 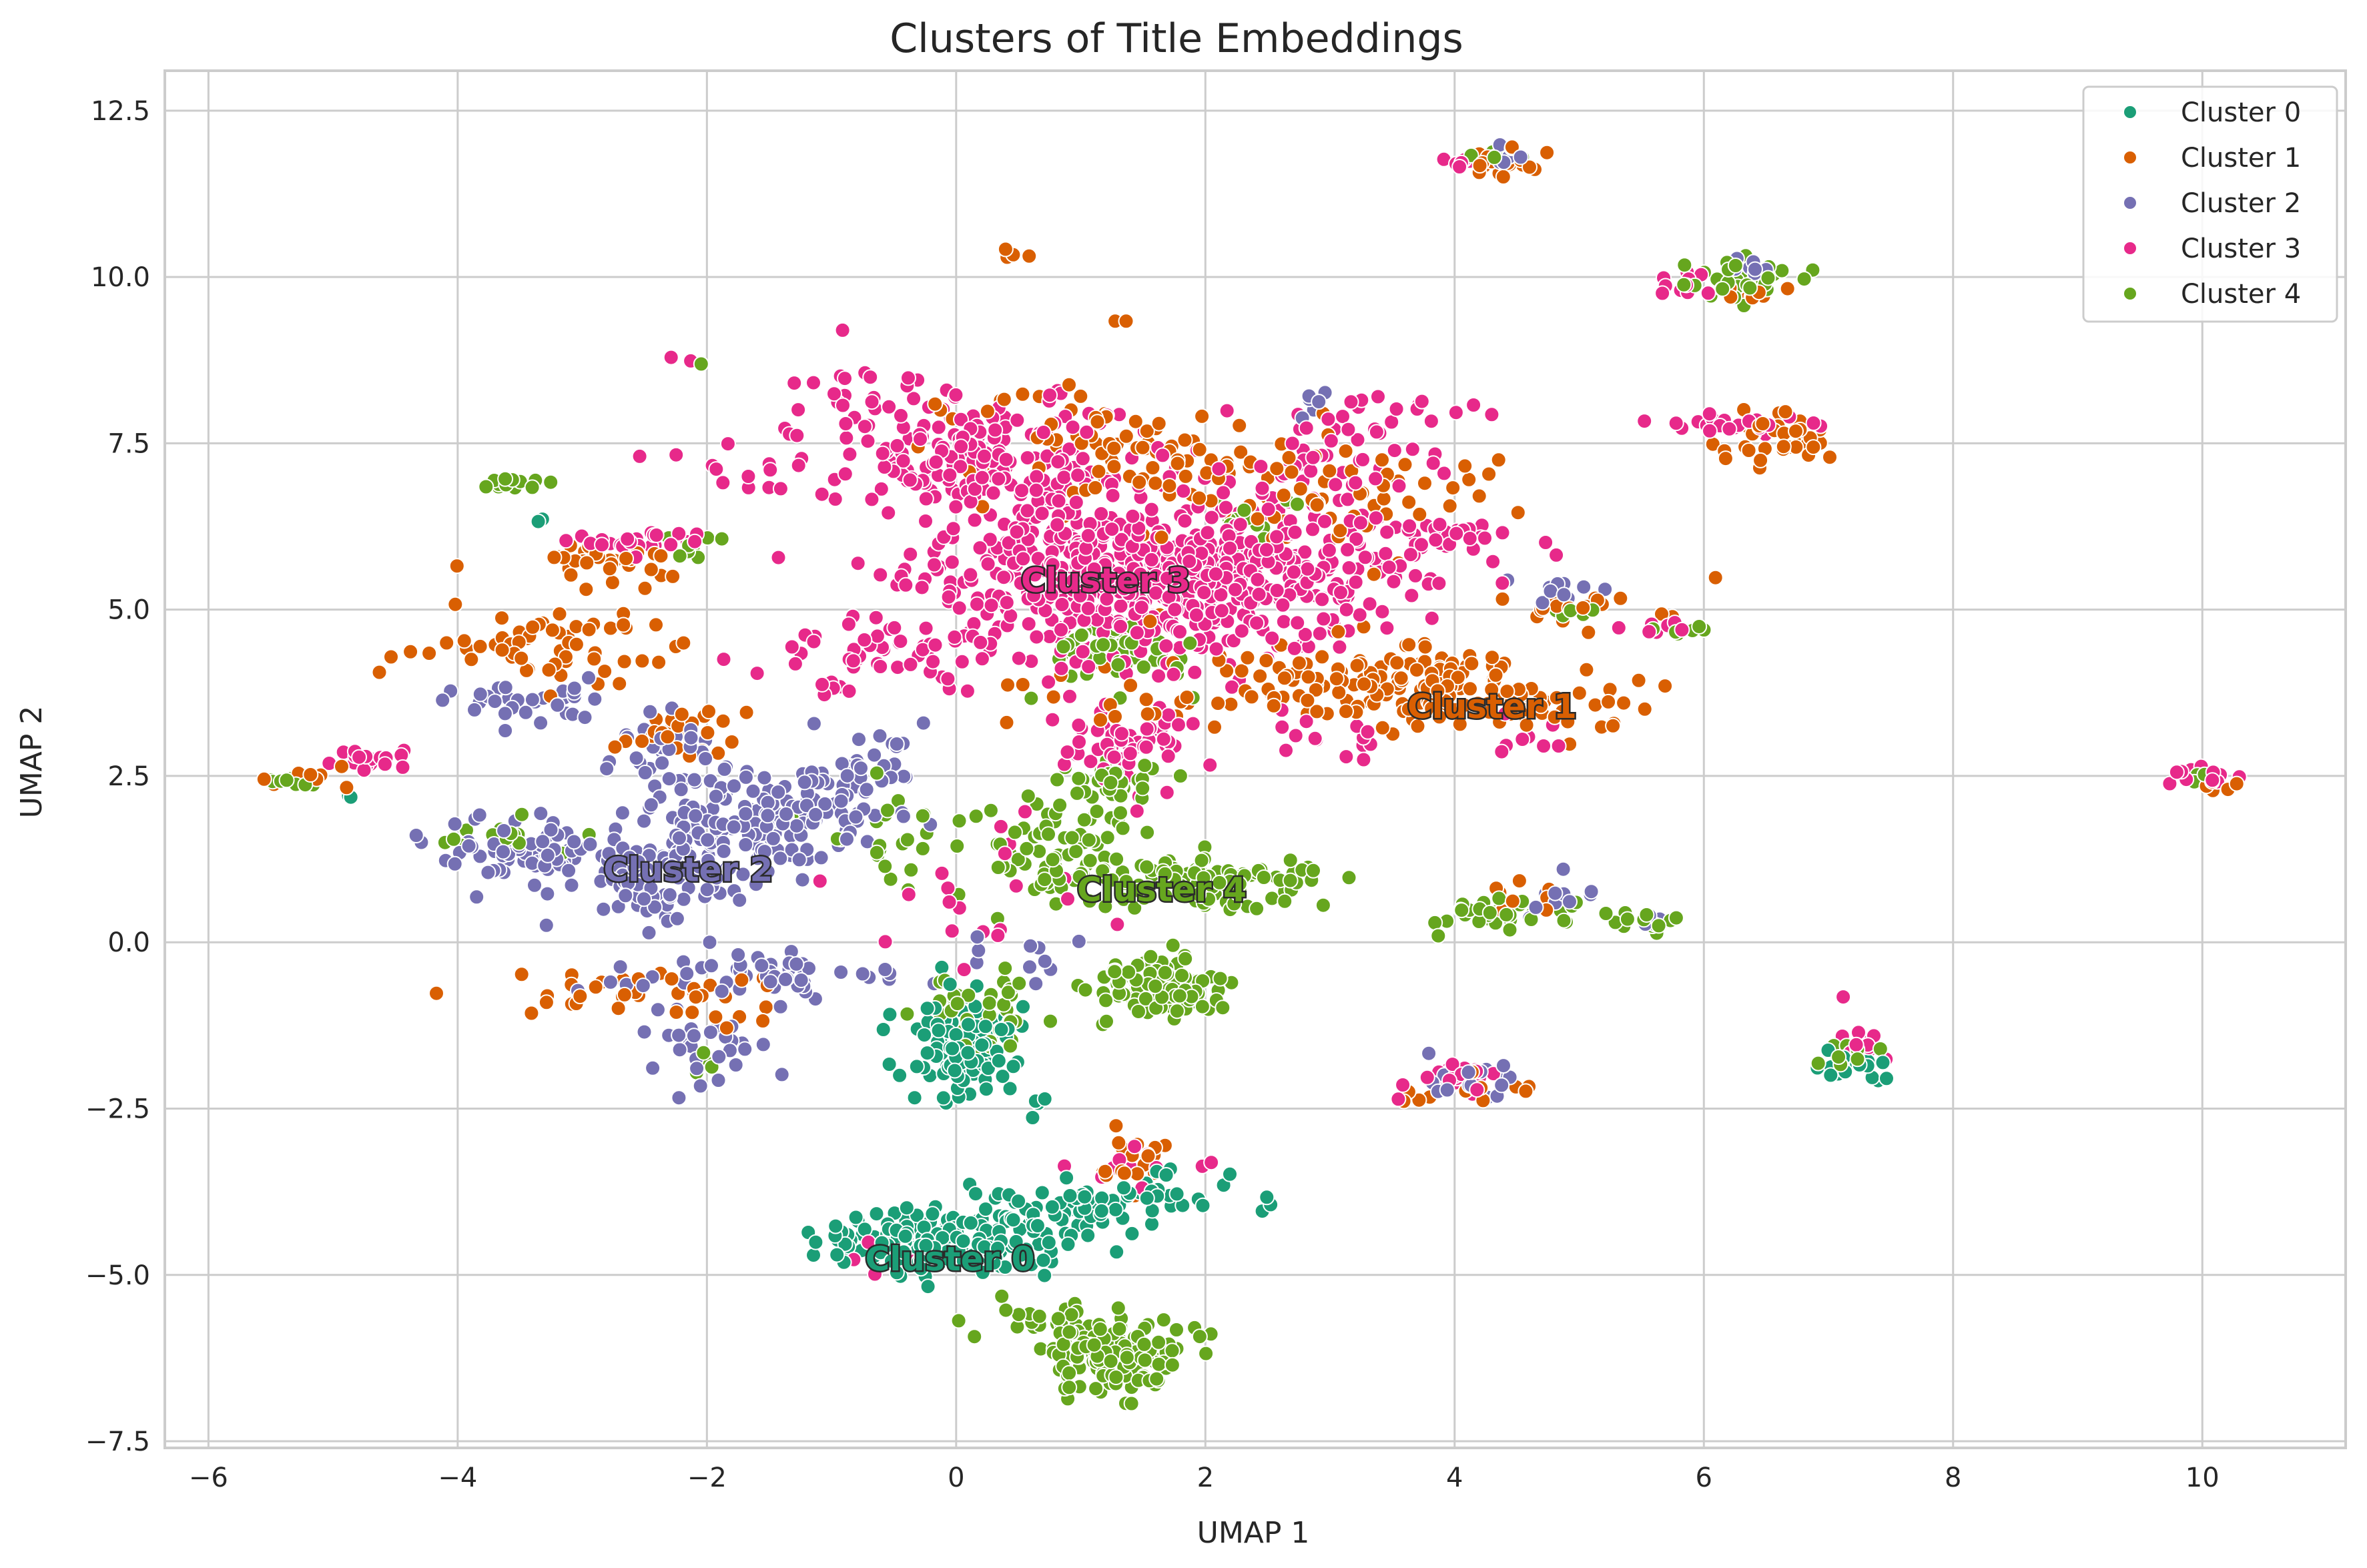 I want to click on legend-label-cluster-4: Cluster 4, so click(x=2241, y=294).